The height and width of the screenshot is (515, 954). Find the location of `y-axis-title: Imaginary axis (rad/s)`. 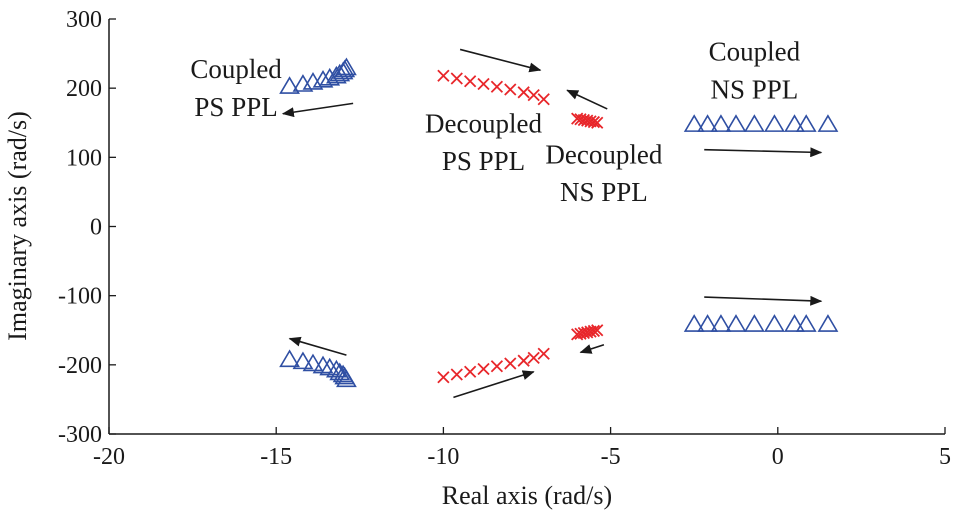

y-axis-title: Imaginary axis (rad/s) is located at coordinates (17, 226).